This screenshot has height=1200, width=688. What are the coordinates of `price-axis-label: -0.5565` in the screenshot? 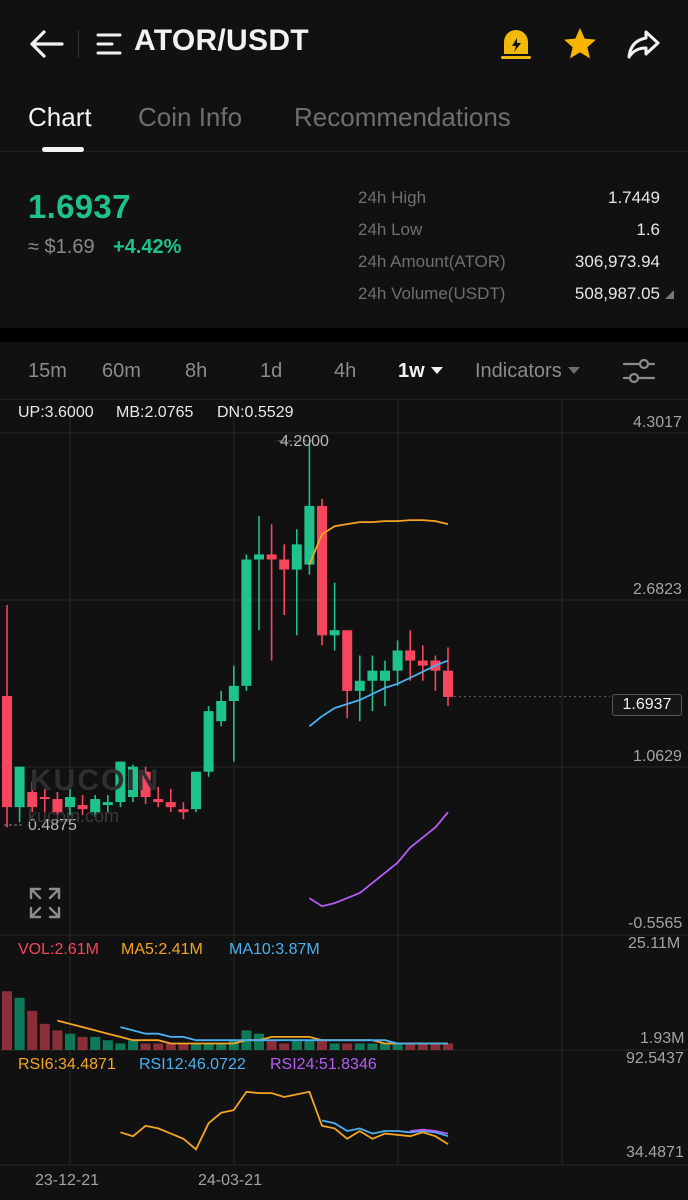 It's located at (655, 923).